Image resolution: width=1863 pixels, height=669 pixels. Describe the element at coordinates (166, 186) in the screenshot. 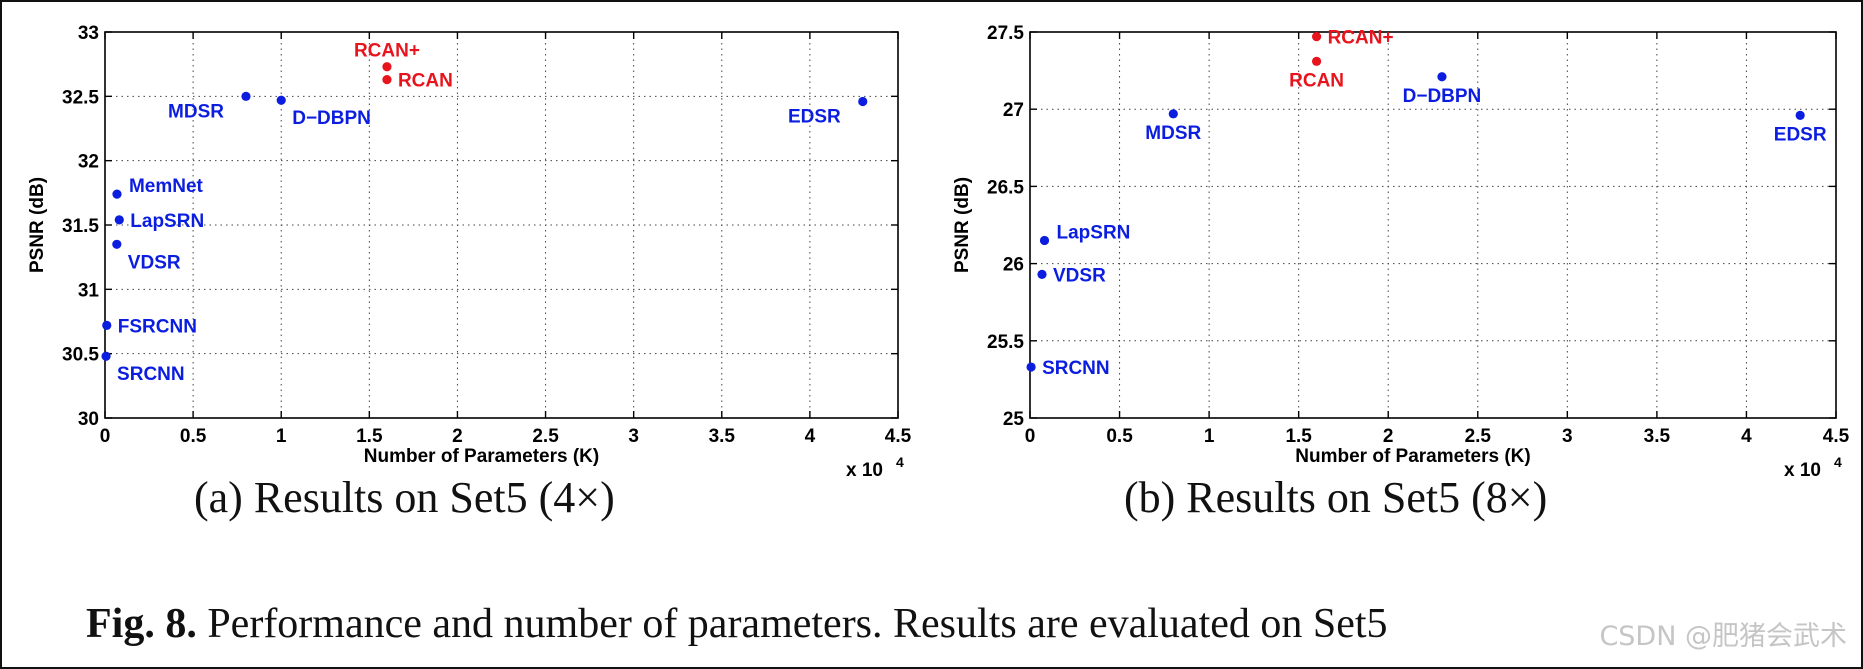

I see `data-point-label: MemNet` at that location.